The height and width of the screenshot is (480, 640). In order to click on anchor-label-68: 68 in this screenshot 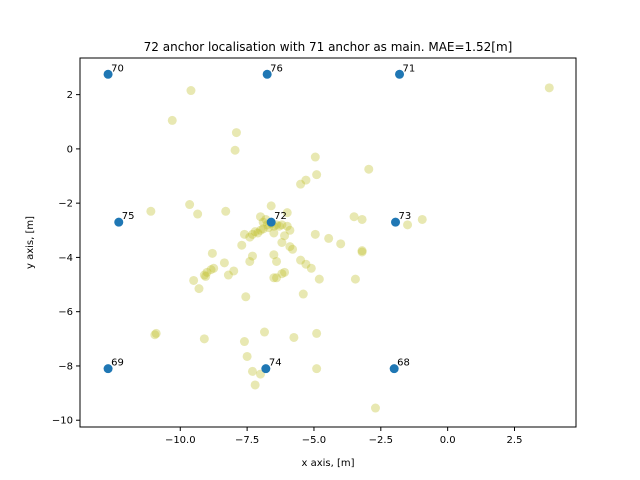, I will do `click(403, 363)`.